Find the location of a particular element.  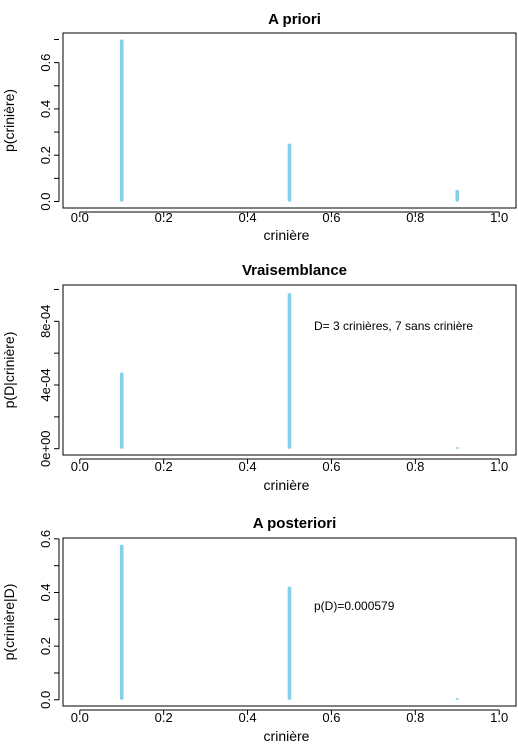

y-axis-label: p(crinière|D) is located at coordinates (9, 622).